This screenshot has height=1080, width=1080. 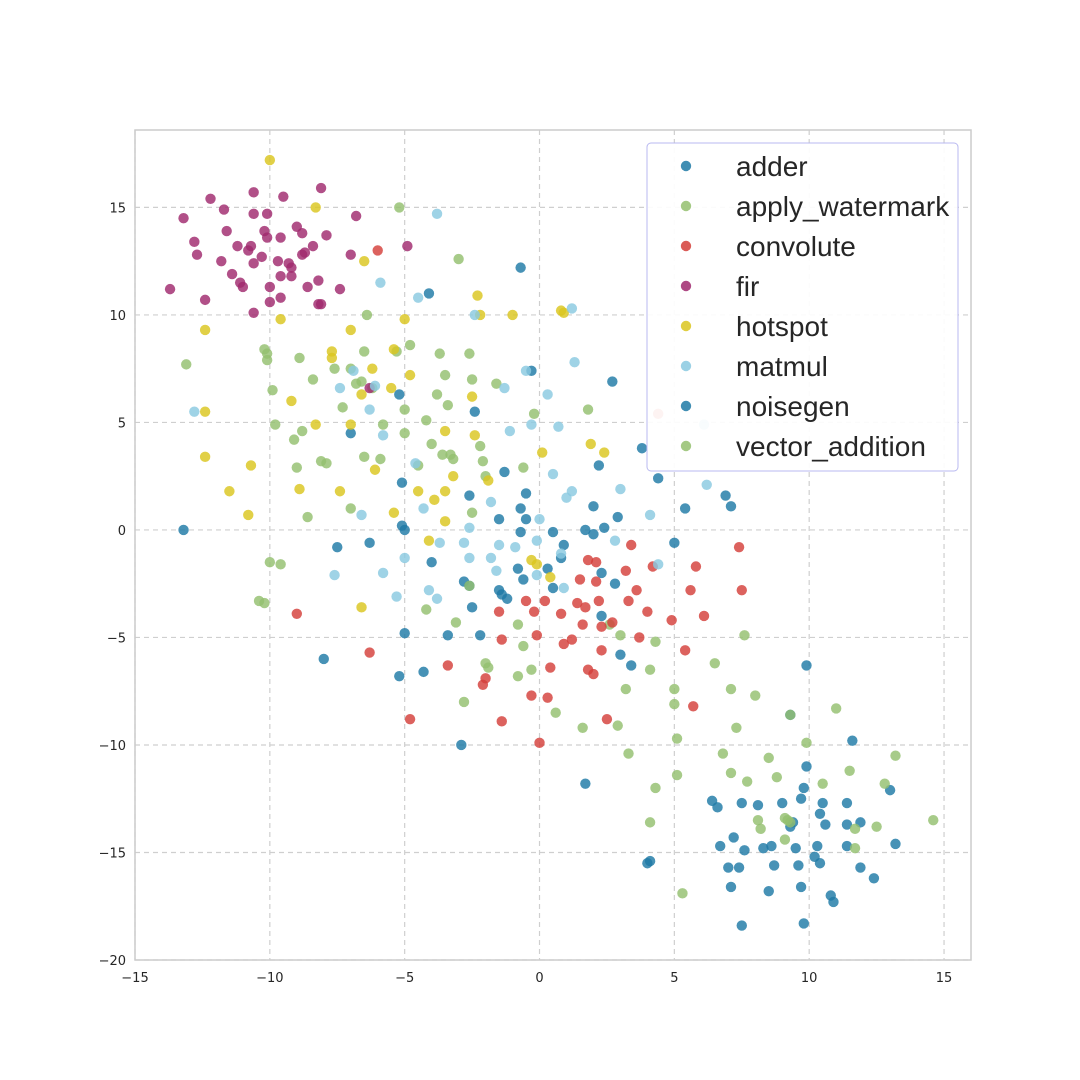 What do you see at coordinates (765, 406) in the screenshot?
I see `legend-item: noisegen` at bounding box center [765, 406].